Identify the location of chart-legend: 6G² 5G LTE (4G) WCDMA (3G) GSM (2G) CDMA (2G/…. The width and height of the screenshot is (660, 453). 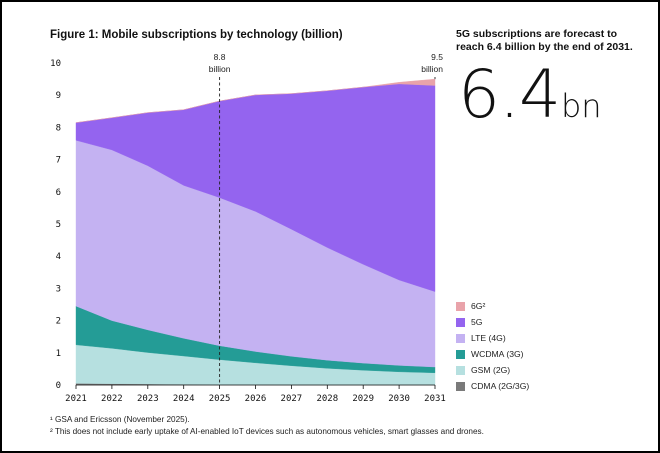
(492, 346).